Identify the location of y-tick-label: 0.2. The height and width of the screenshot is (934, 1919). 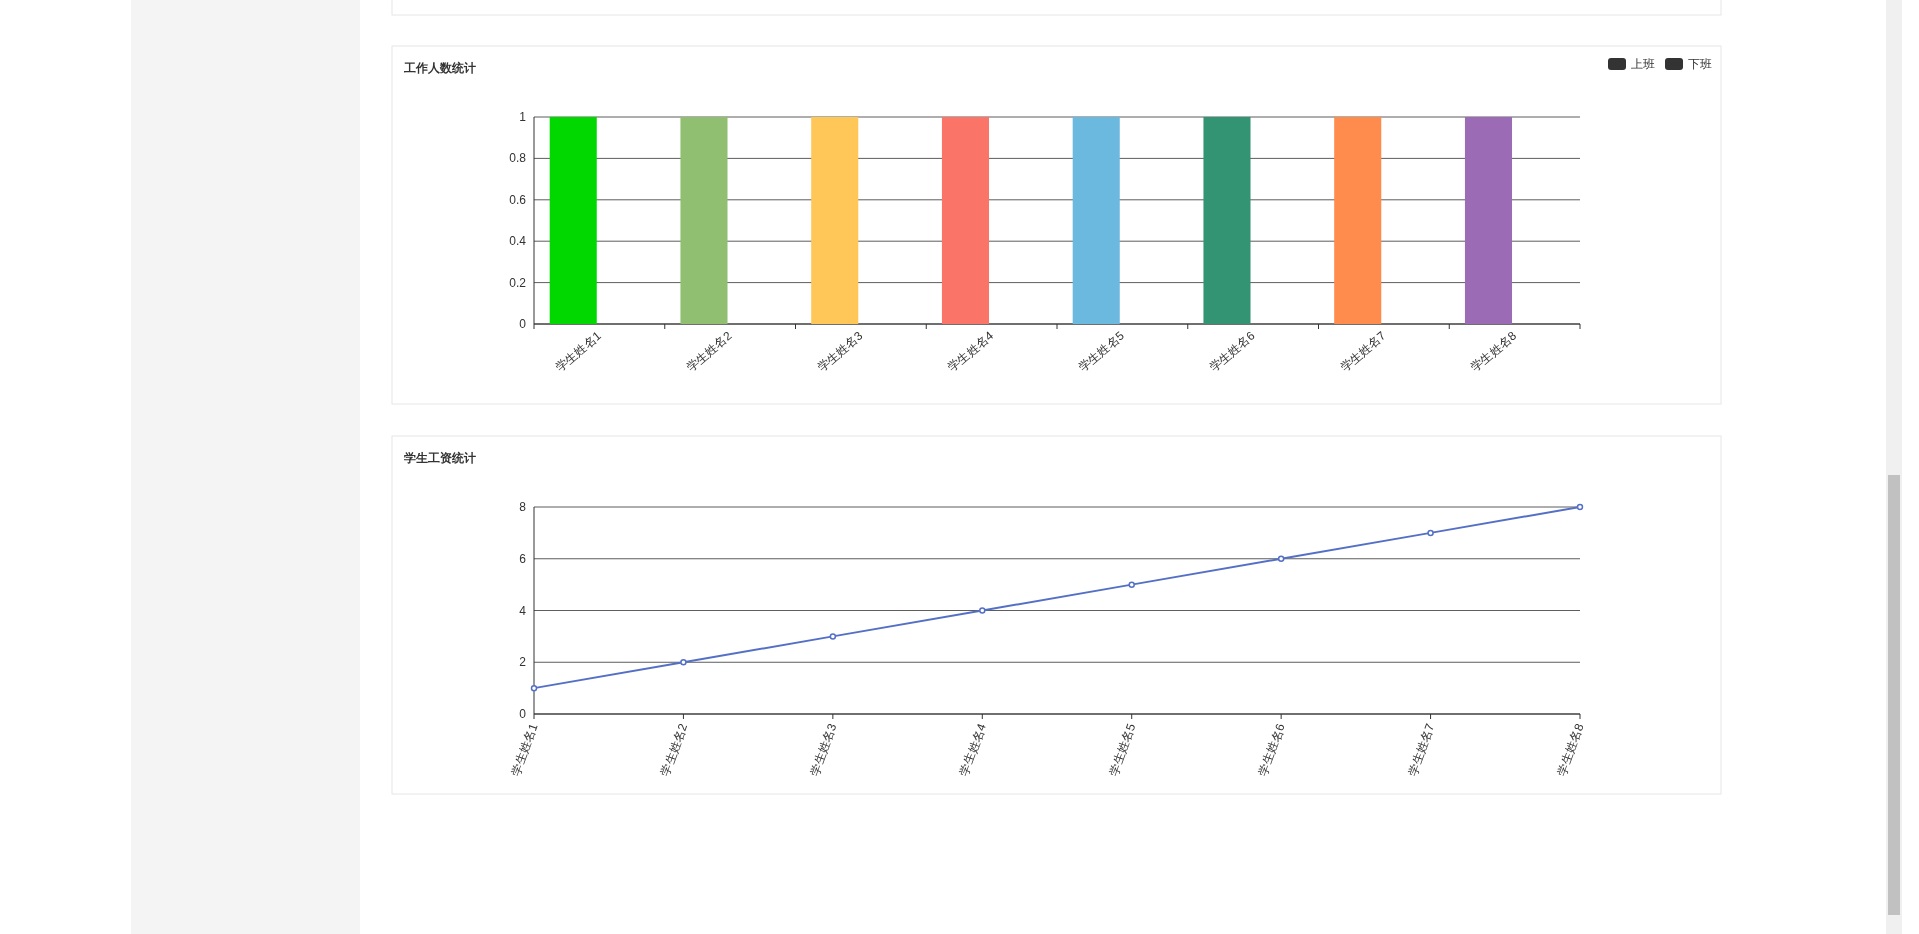
(518, 282).